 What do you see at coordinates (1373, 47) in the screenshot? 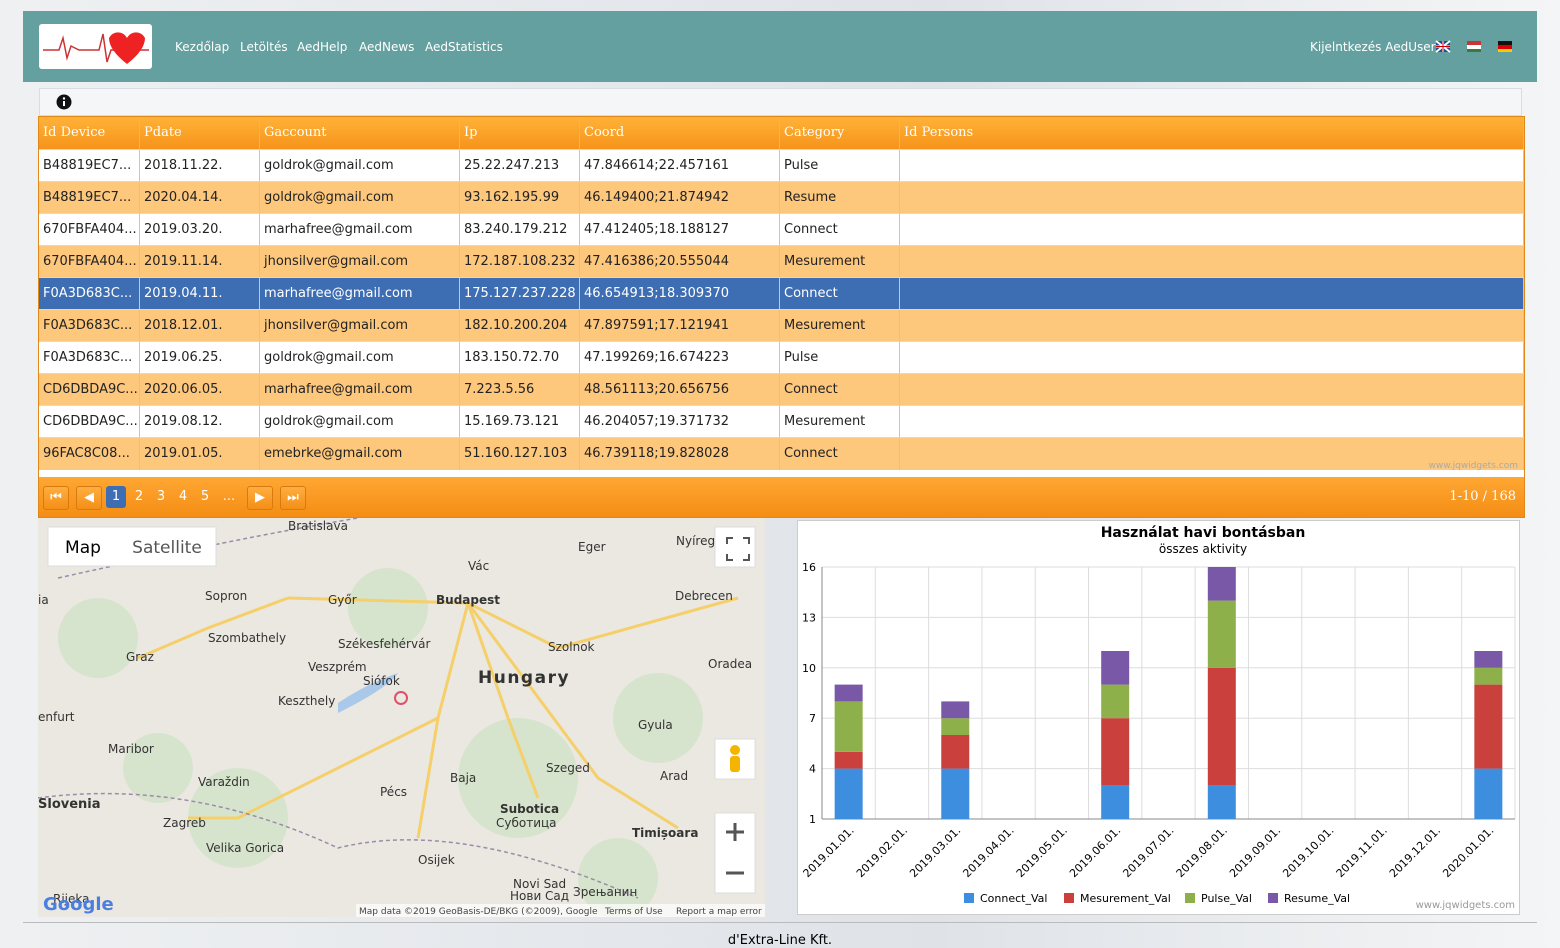
I see `logout-link: Kijelntkezés AedUser` at bounding box center [1373, 47].